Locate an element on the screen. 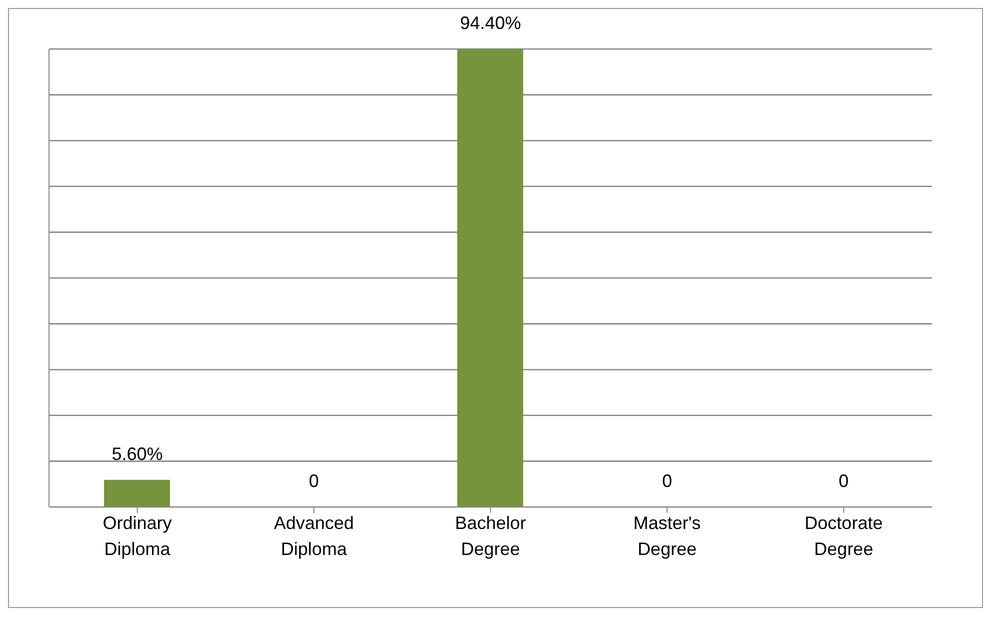  x-tick-label: Ordinary Diploma is located at coordinates (137, 536).